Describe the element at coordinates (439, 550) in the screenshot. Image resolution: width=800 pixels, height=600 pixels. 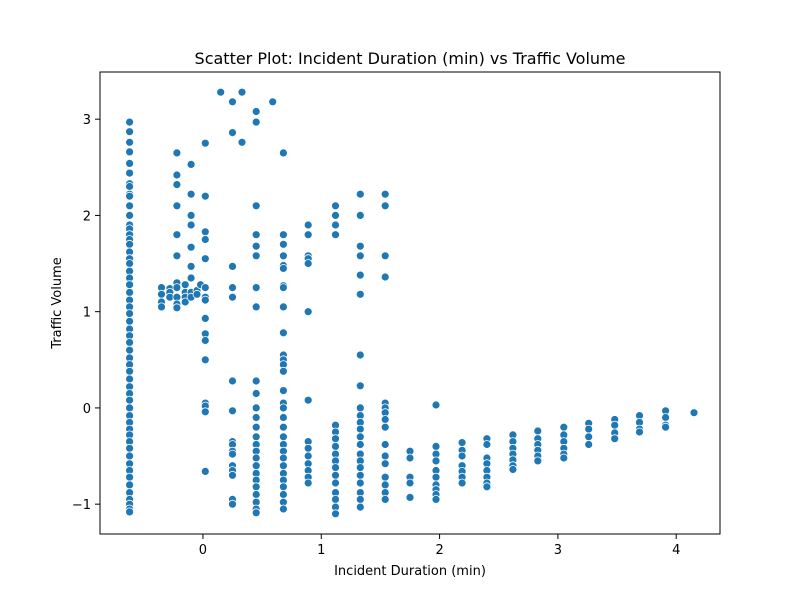
I see `x-tick-label: 2` at that location.